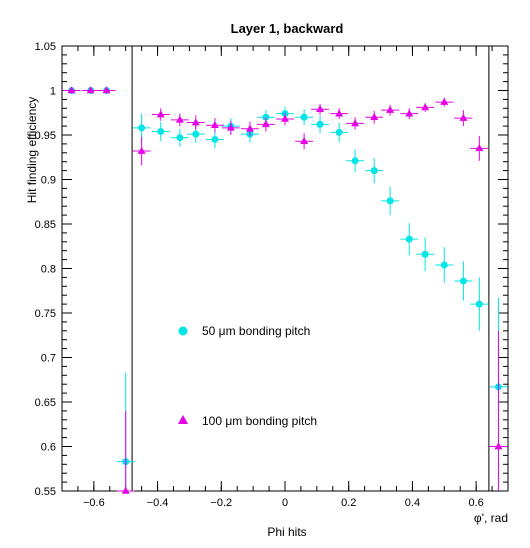  I want to click on x-corner-label: φ', rad, so click(491, 518).